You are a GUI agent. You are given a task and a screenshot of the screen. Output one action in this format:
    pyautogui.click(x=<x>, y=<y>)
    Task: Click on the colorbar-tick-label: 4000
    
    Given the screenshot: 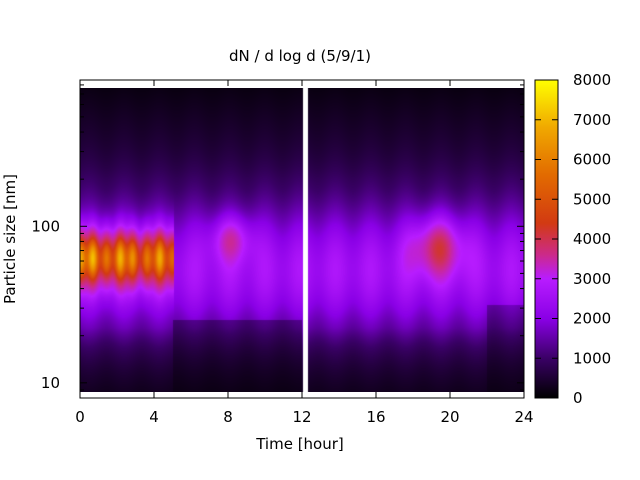 What is the action you would take?
    pyautogui.click(x=592, y=239)
    